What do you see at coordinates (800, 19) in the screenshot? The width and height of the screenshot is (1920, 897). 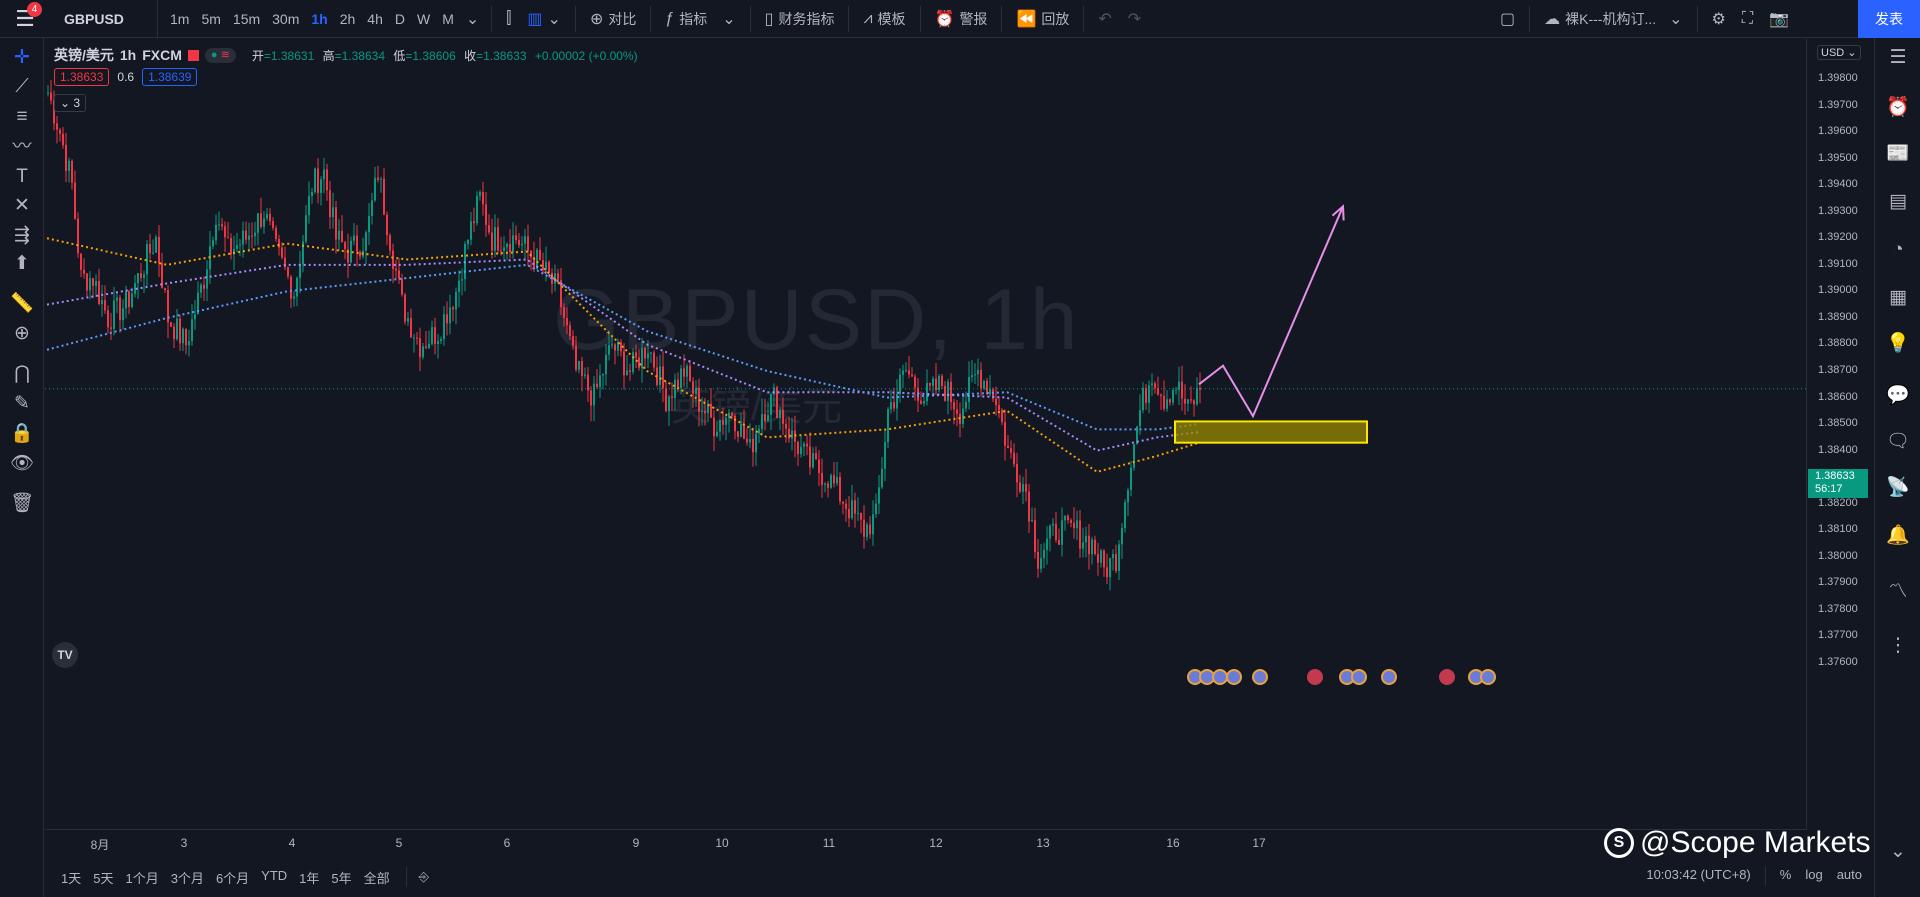 I see `financials-button: ▯ 财务指标` at bounding box center [800, 19].